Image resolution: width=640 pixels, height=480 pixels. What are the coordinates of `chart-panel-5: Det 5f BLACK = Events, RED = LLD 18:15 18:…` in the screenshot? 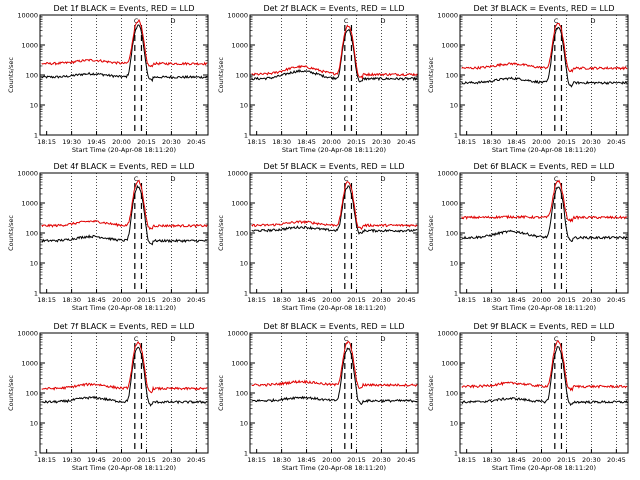 It's located at (318, 237).